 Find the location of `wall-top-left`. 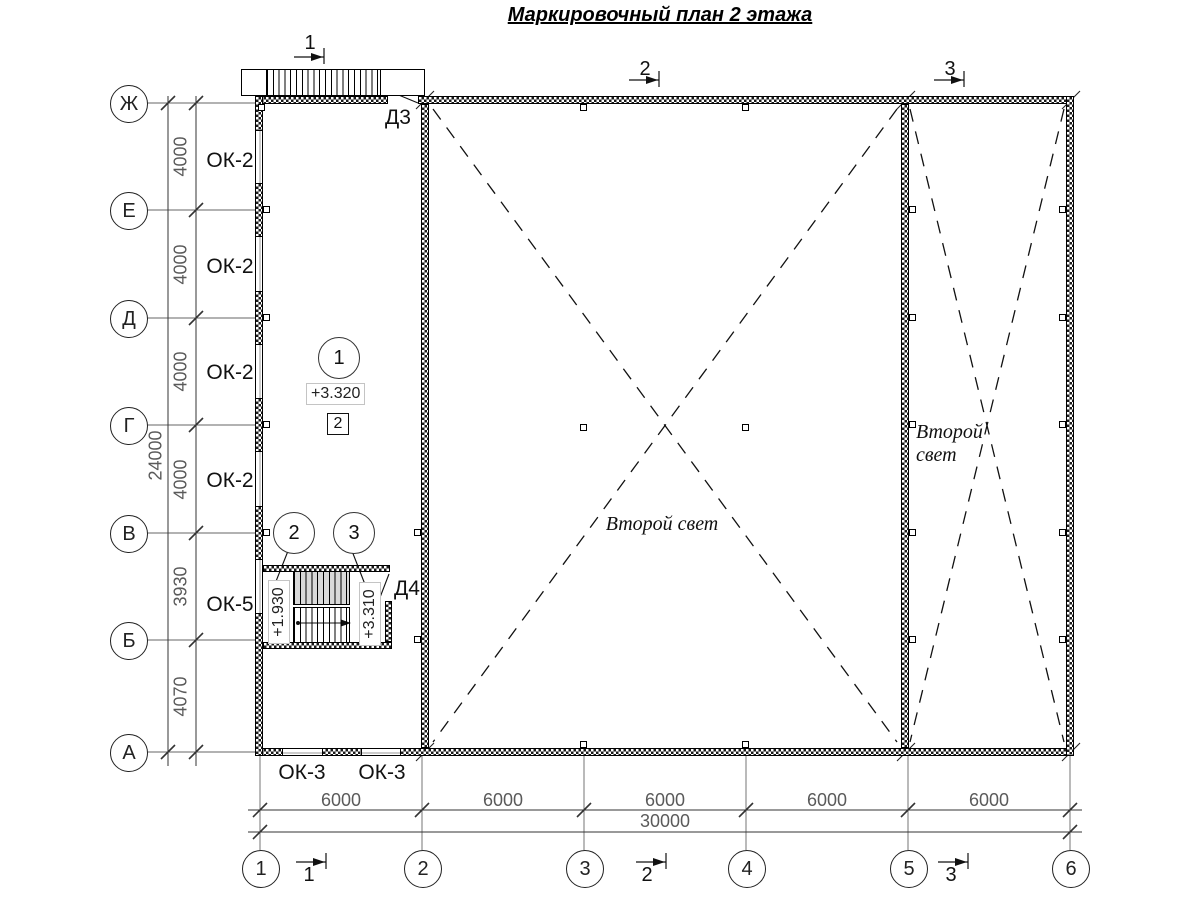

wall-top-left is located at coordinates (321, 100).